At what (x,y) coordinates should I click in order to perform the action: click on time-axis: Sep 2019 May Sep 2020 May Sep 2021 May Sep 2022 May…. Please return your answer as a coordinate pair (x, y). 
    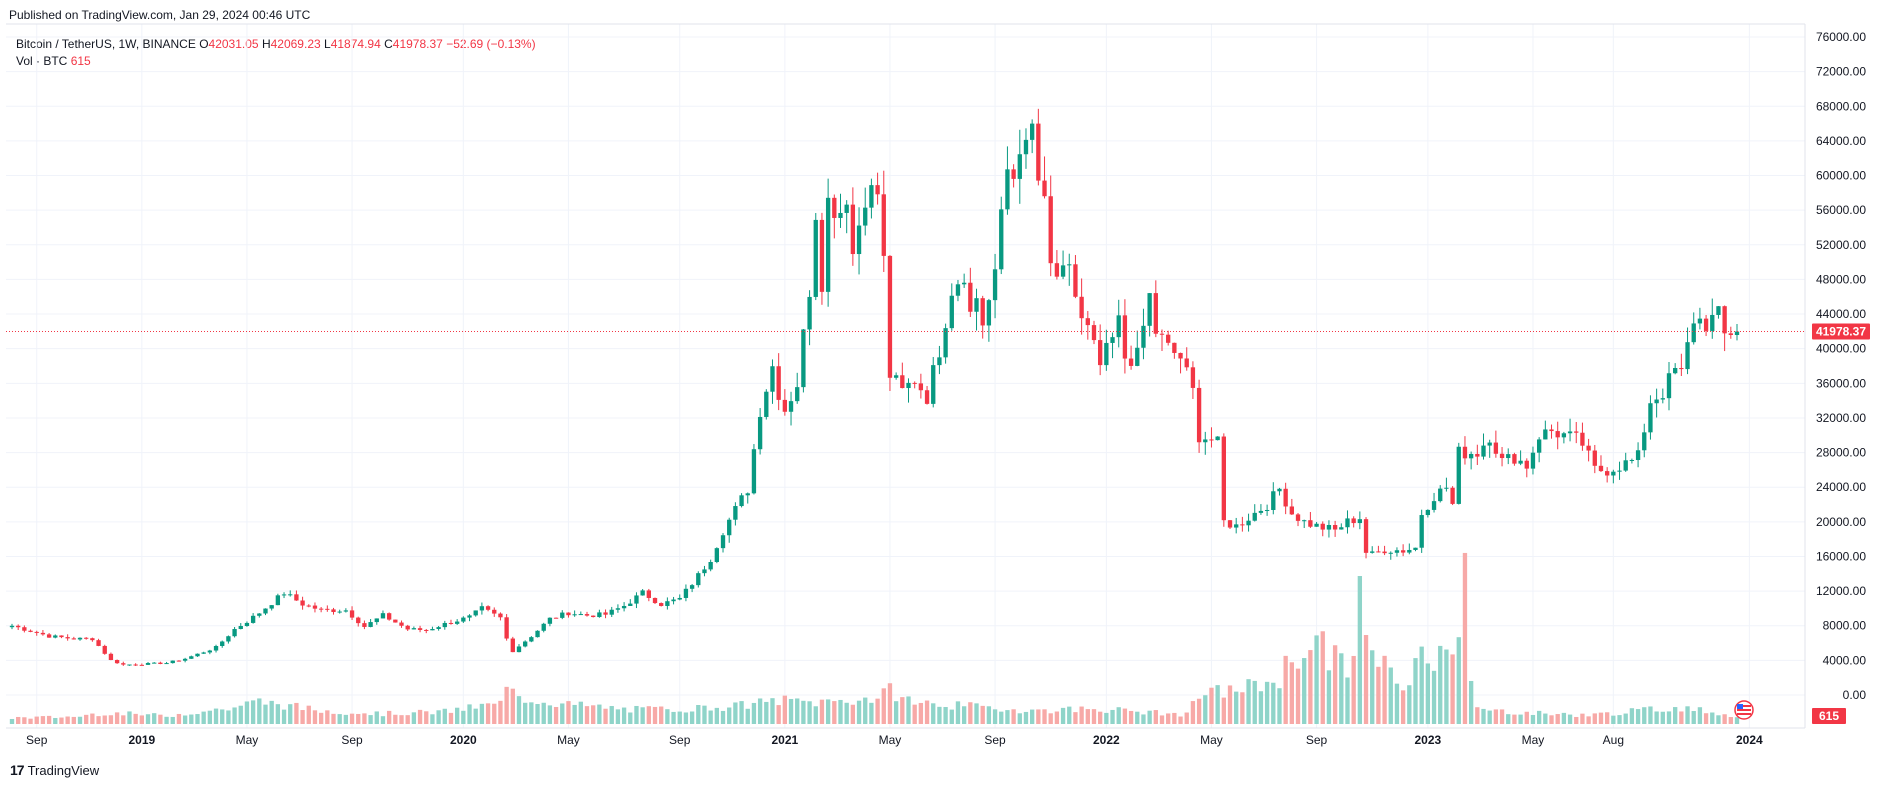
    Looking at the image, I should click on (894, 740).